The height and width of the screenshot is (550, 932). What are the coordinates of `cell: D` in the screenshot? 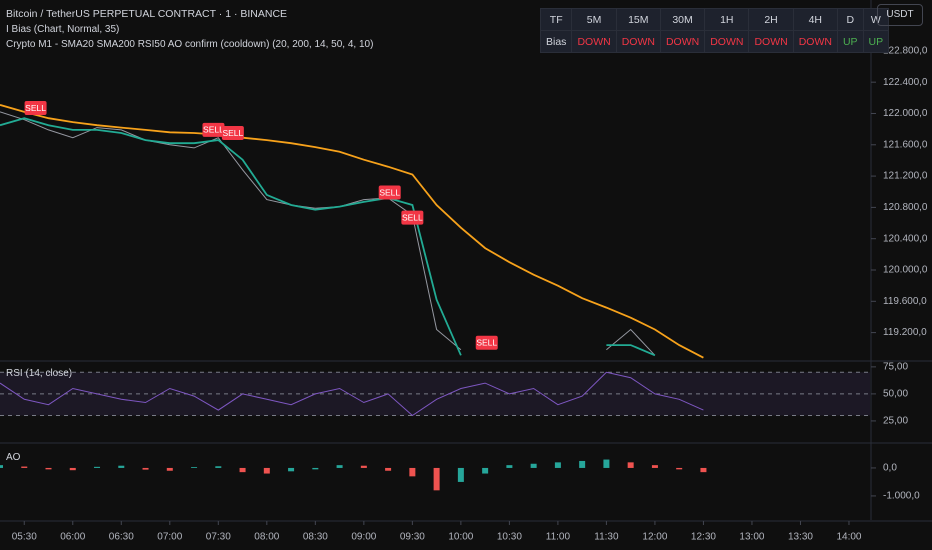 It's located at (850, 19).